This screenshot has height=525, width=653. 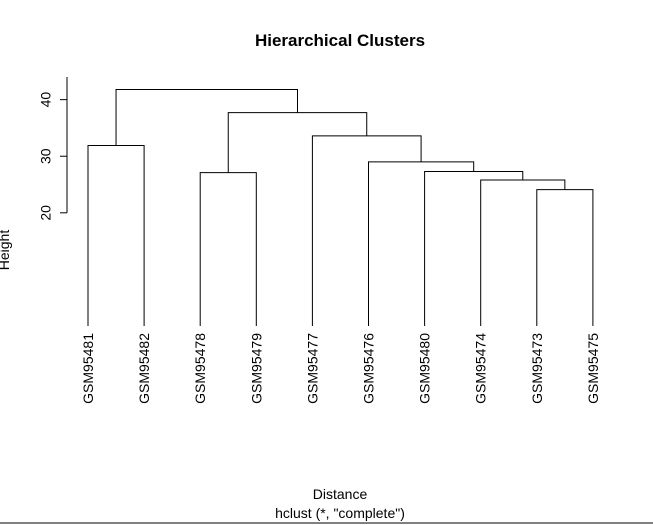 What do you see at coordinates (6, 250) in the screenshot?
I see `y-axis-label: Height` at bounding box center [6, 250].